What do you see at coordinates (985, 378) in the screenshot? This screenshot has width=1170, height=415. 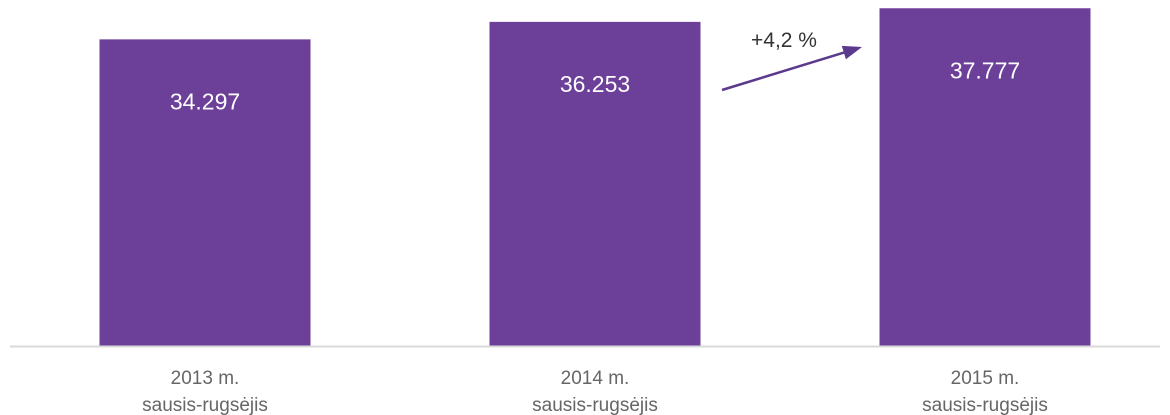 I see `category-label-3-line-1: 2015 m.` at bounding box center [985, 378].